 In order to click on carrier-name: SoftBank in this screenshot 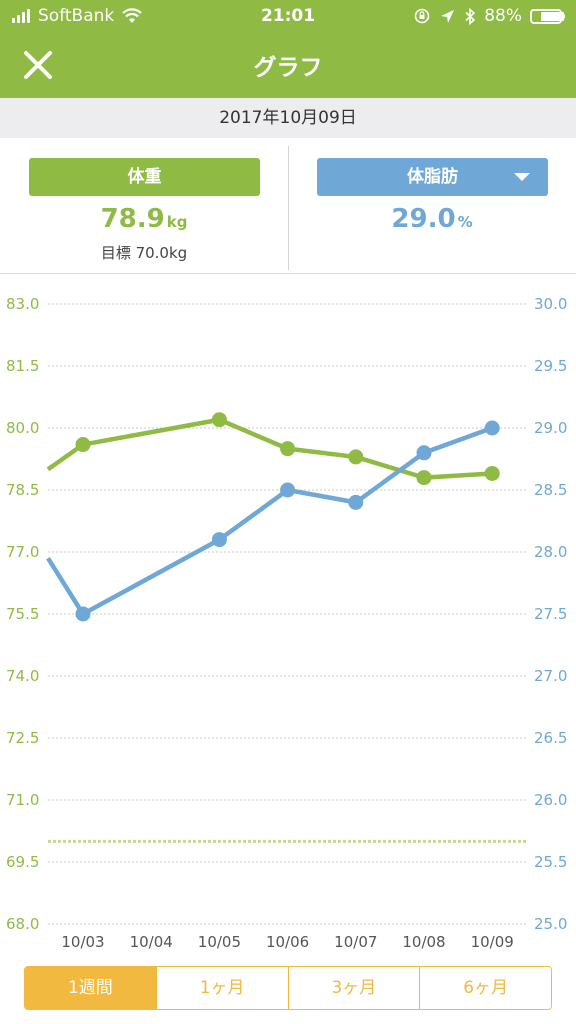, I will do `click(76, 16)`.